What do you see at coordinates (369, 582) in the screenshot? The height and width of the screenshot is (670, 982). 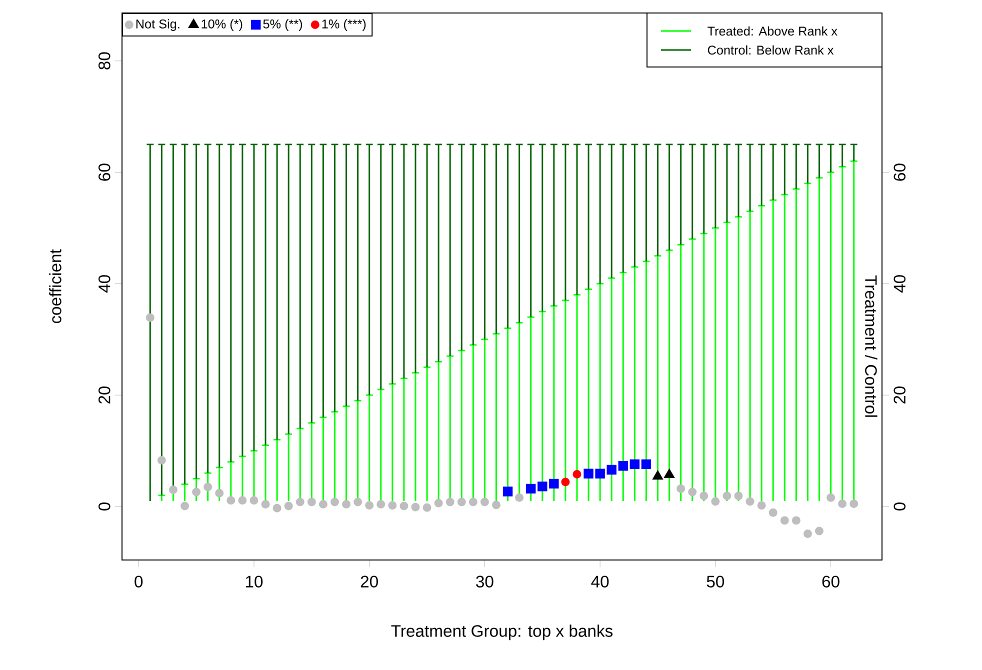 I see `x-tick-label: 20` at bounding box center [369, 582].